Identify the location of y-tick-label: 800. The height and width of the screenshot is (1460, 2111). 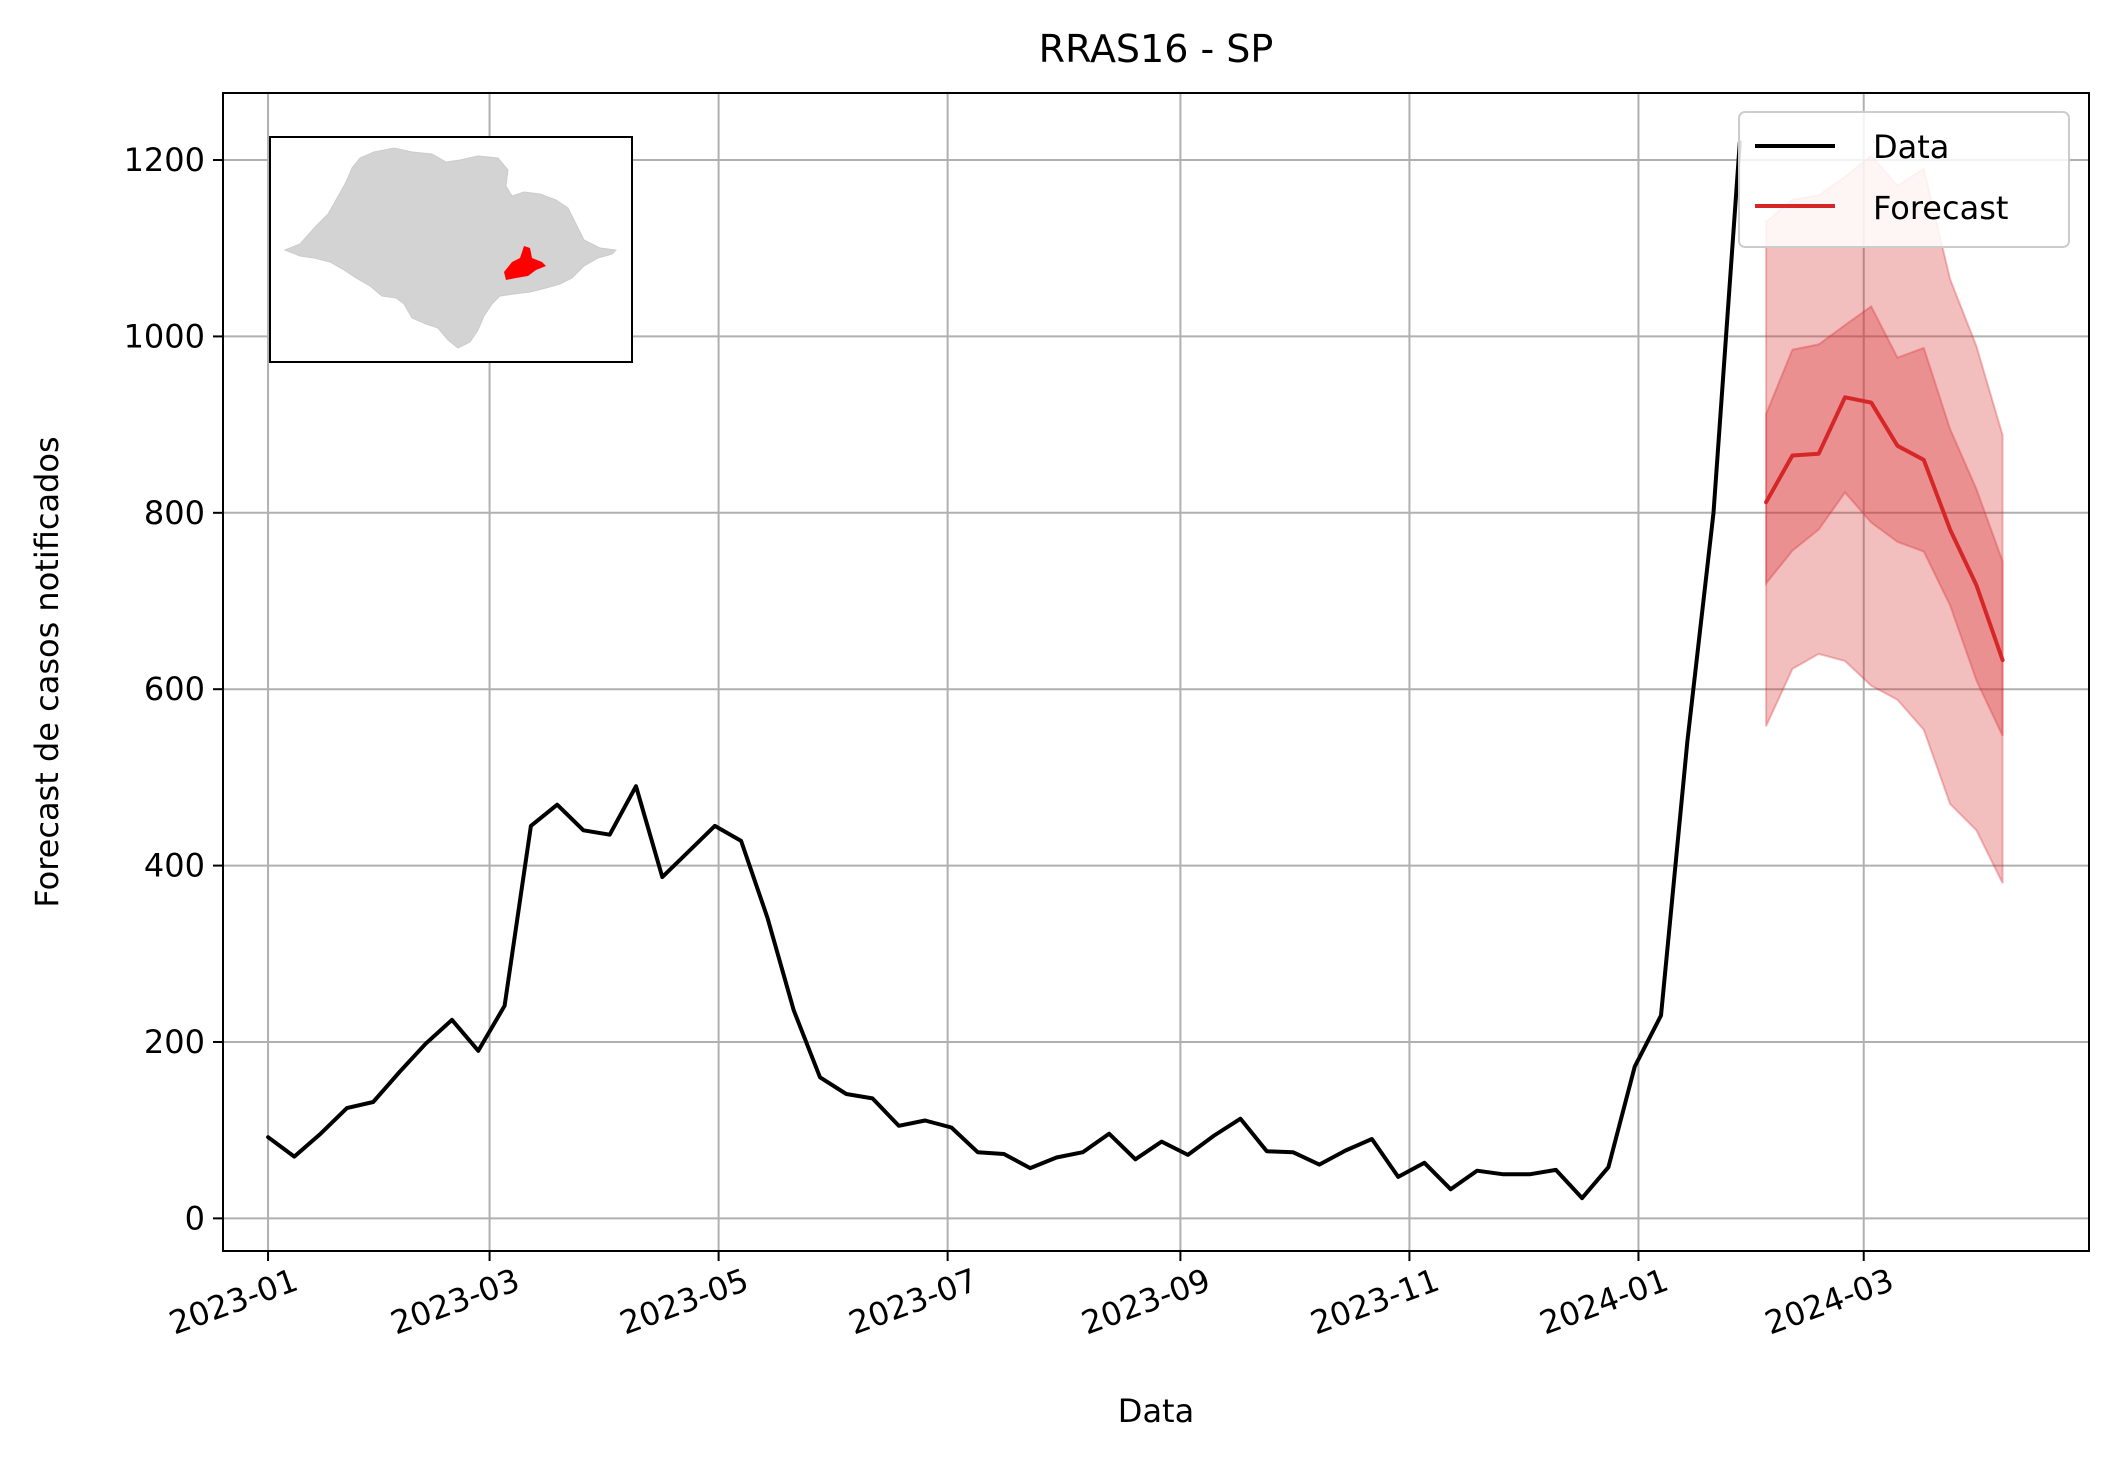
(174, 513).